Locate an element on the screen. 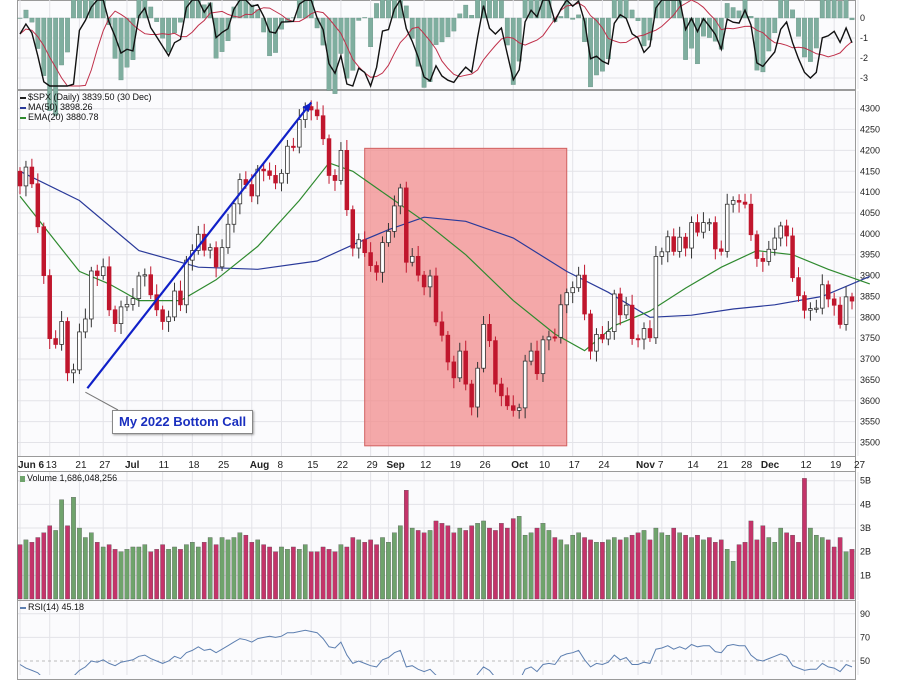 The width and height of the screenshot is (900, 680). rsi-tick-label: 90 is located at coordinates (865, 614).